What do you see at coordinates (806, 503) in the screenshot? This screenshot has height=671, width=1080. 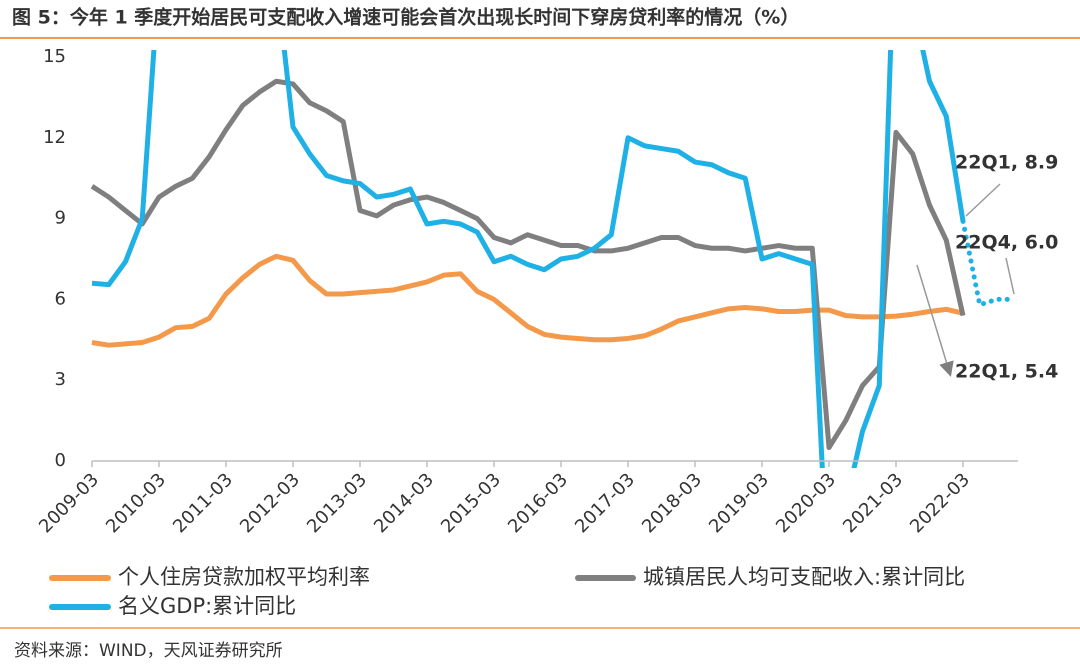 I see `x-tick-label: 2020-03` at bounding box center [806, 503].